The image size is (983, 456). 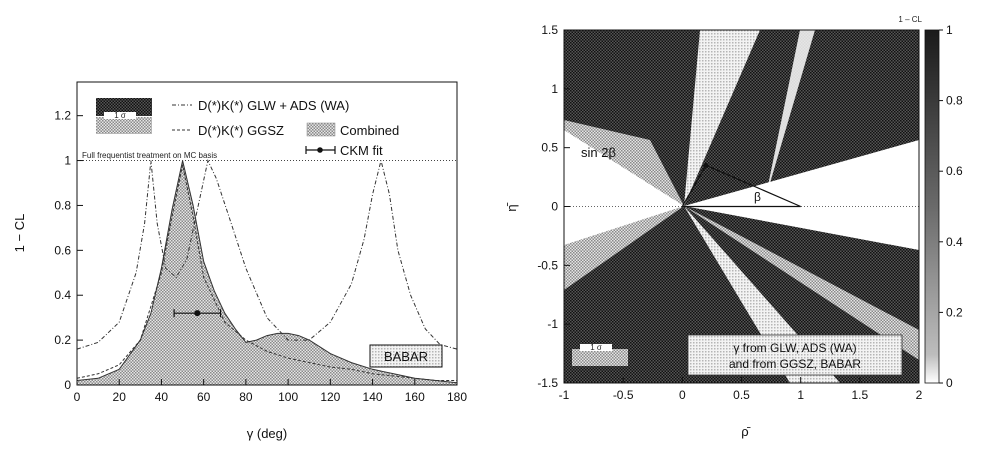 What do you see at coordinates (246, 397) in the screenshot?
I see `x-tick-label: 80` at bounding box center [246, 397].